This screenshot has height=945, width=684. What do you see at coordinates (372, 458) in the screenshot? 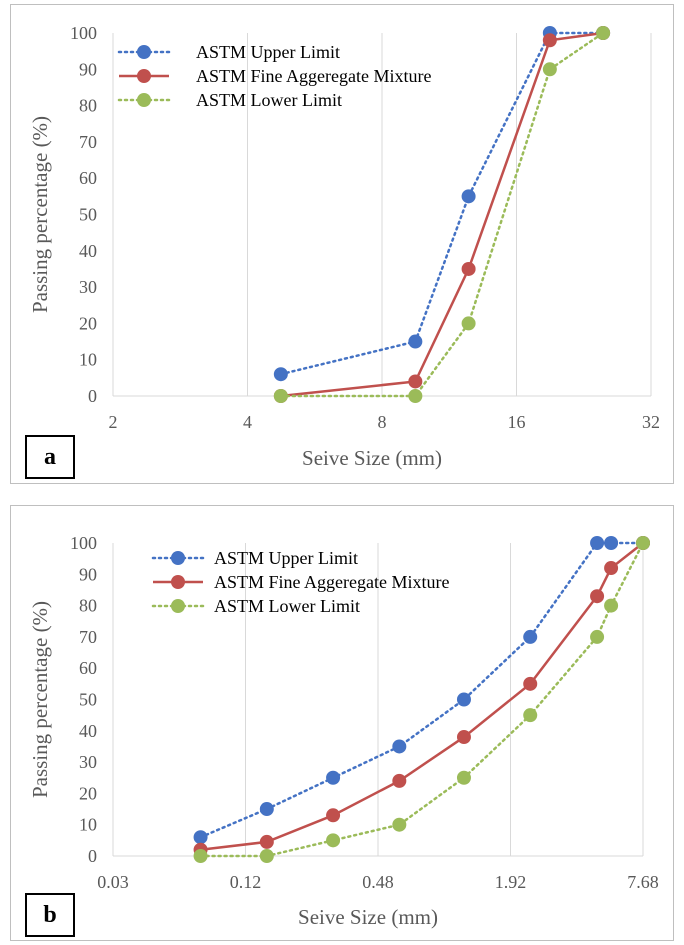
I see `chart-a-x-axis-title: Seive Size (mm)` at bounding box center [372, 458].